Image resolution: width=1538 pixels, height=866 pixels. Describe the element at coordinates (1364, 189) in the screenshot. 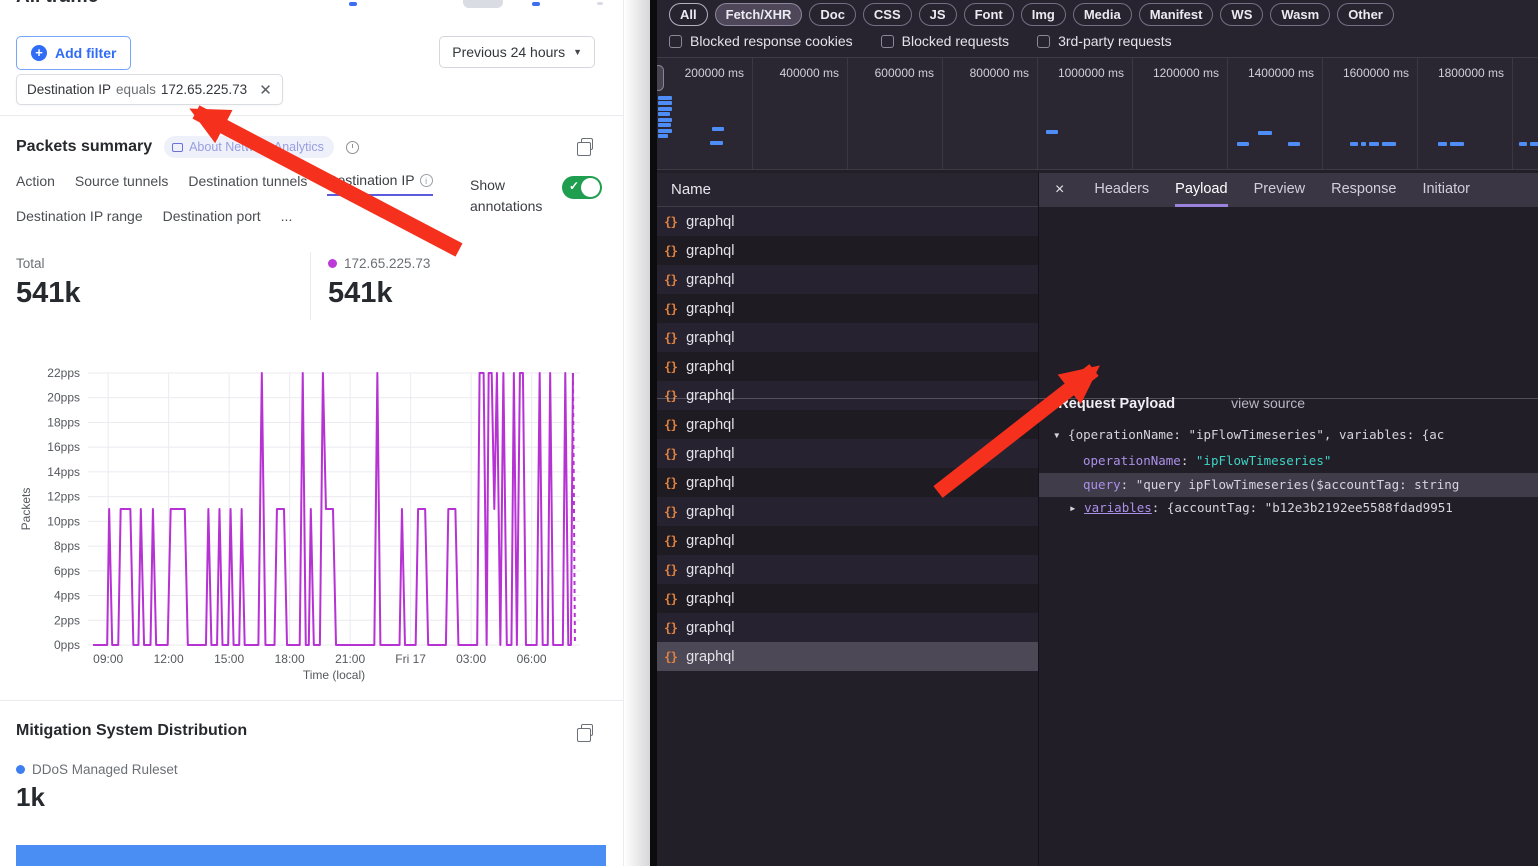

I see `details-tab-response: Response` at that location.